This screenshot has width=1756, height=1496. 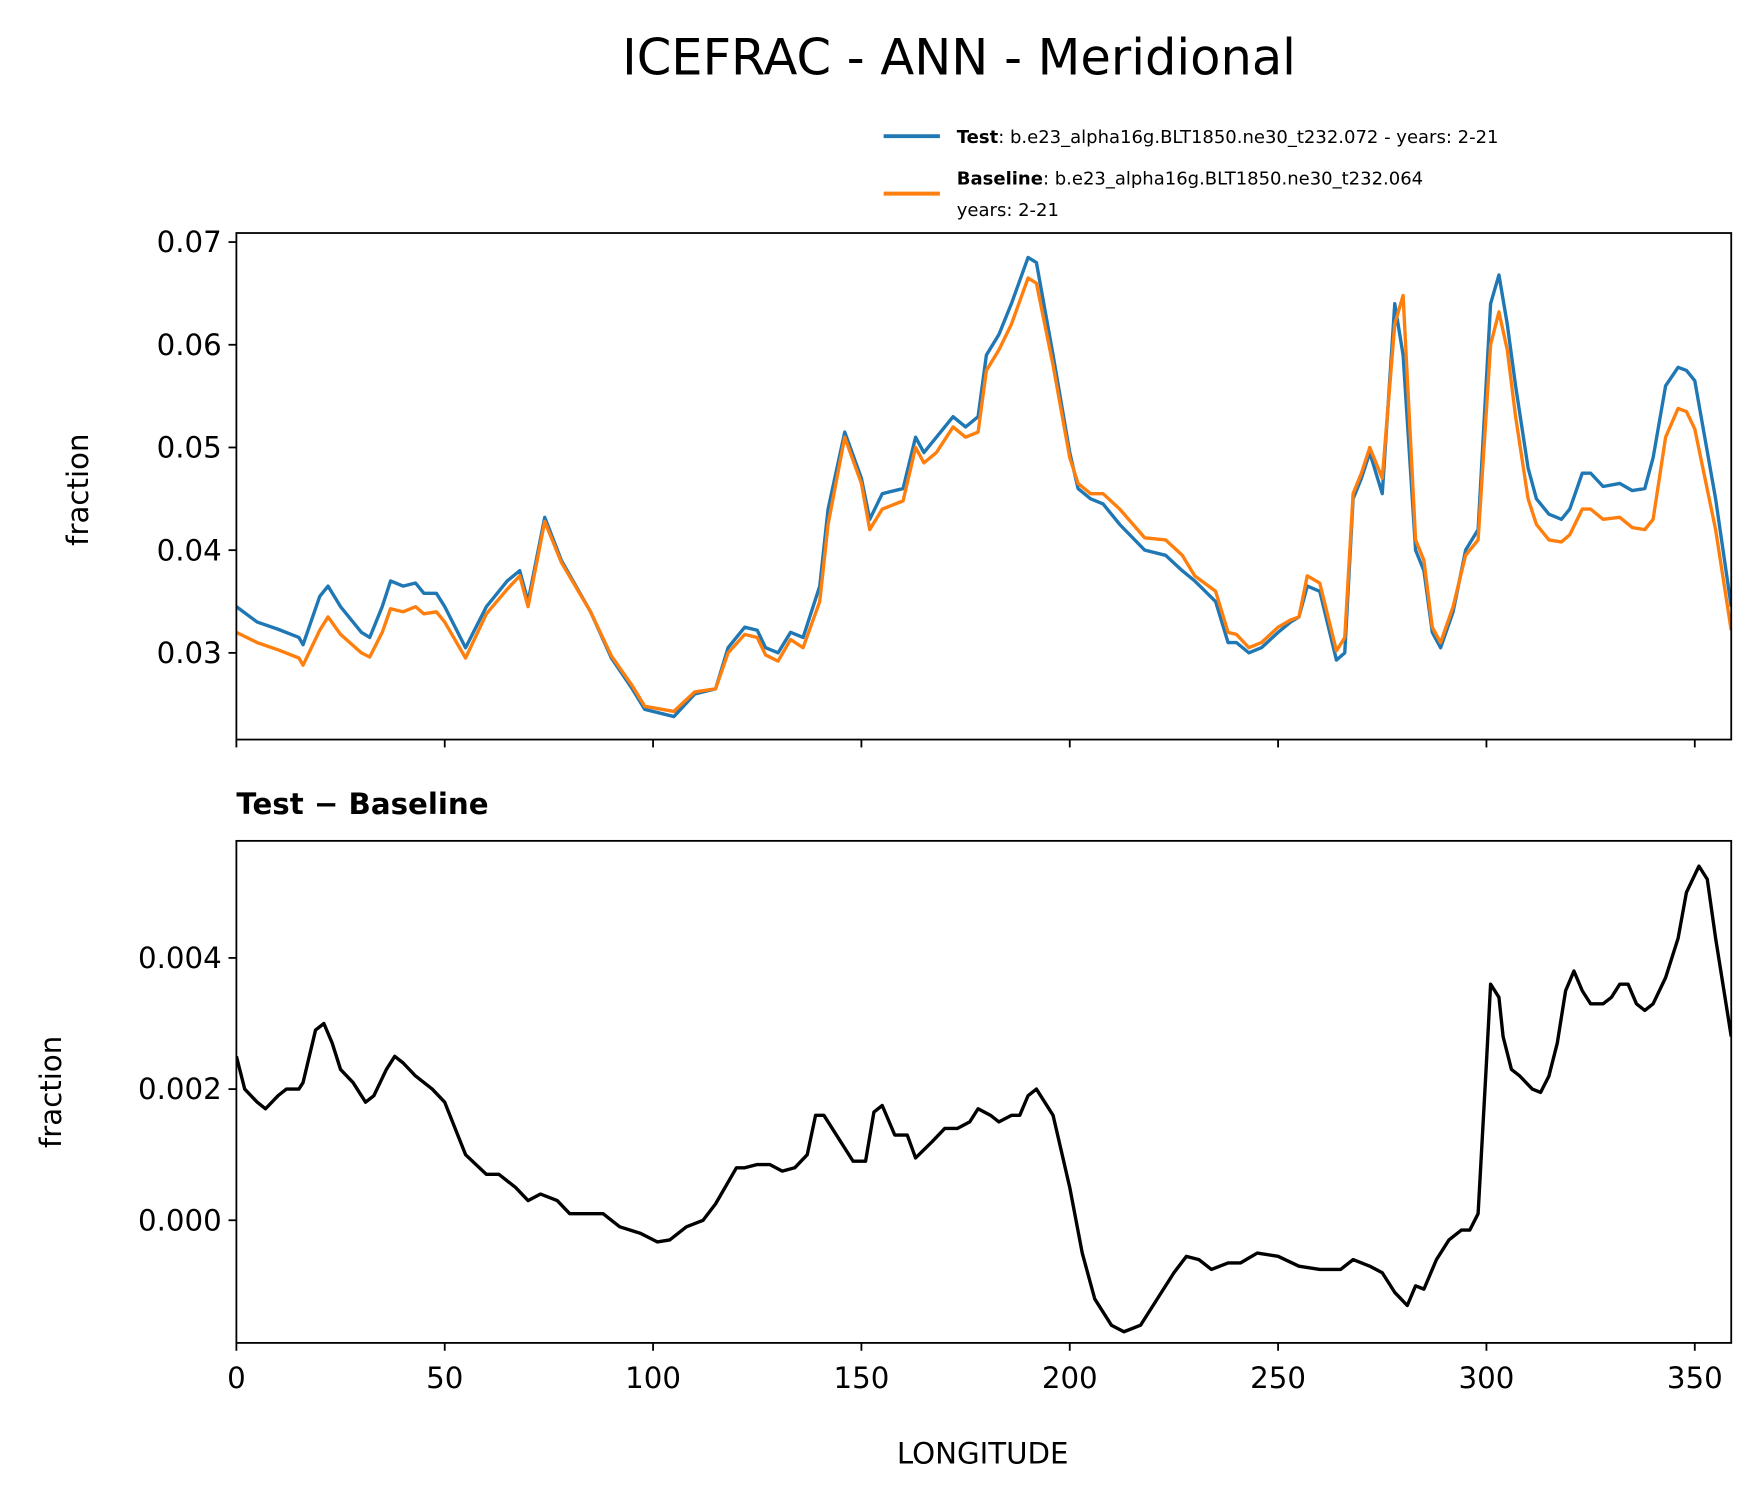 I want to click on legend-text: years: 2-21, so click(x=1008, y=210).